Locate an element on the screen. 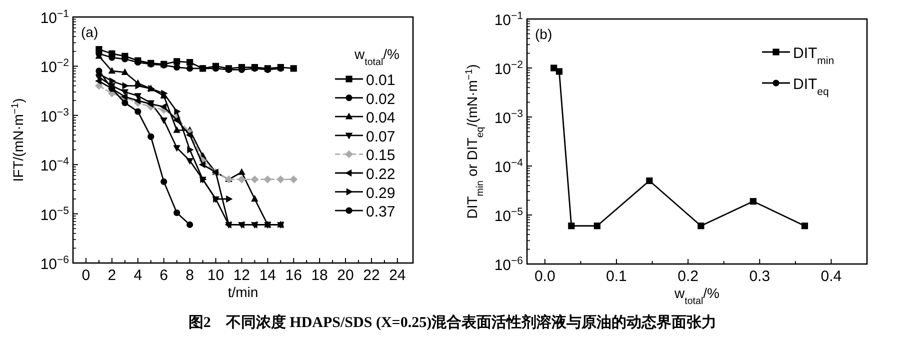 Image resolution: width=905 pixels, height=344 pixels. x-tick-label: 4 is located at coordinates (138, 275).